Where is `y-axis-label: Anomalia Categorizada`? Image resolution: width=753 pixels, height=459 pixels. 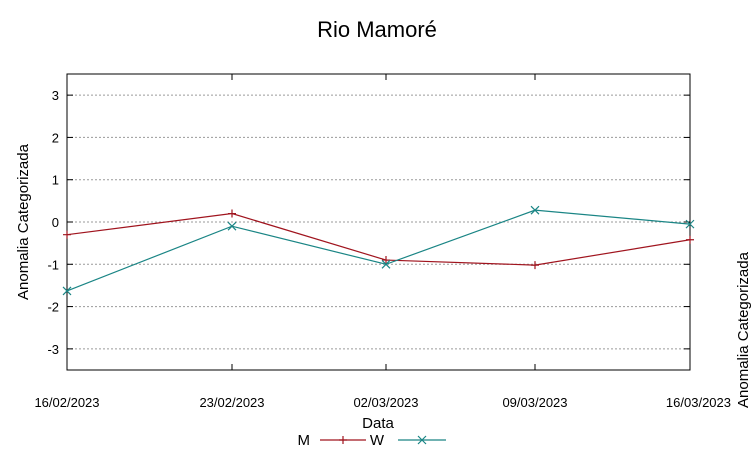 y-axis-label: Anomalia Categorizada is located at coordinates (23, 221).